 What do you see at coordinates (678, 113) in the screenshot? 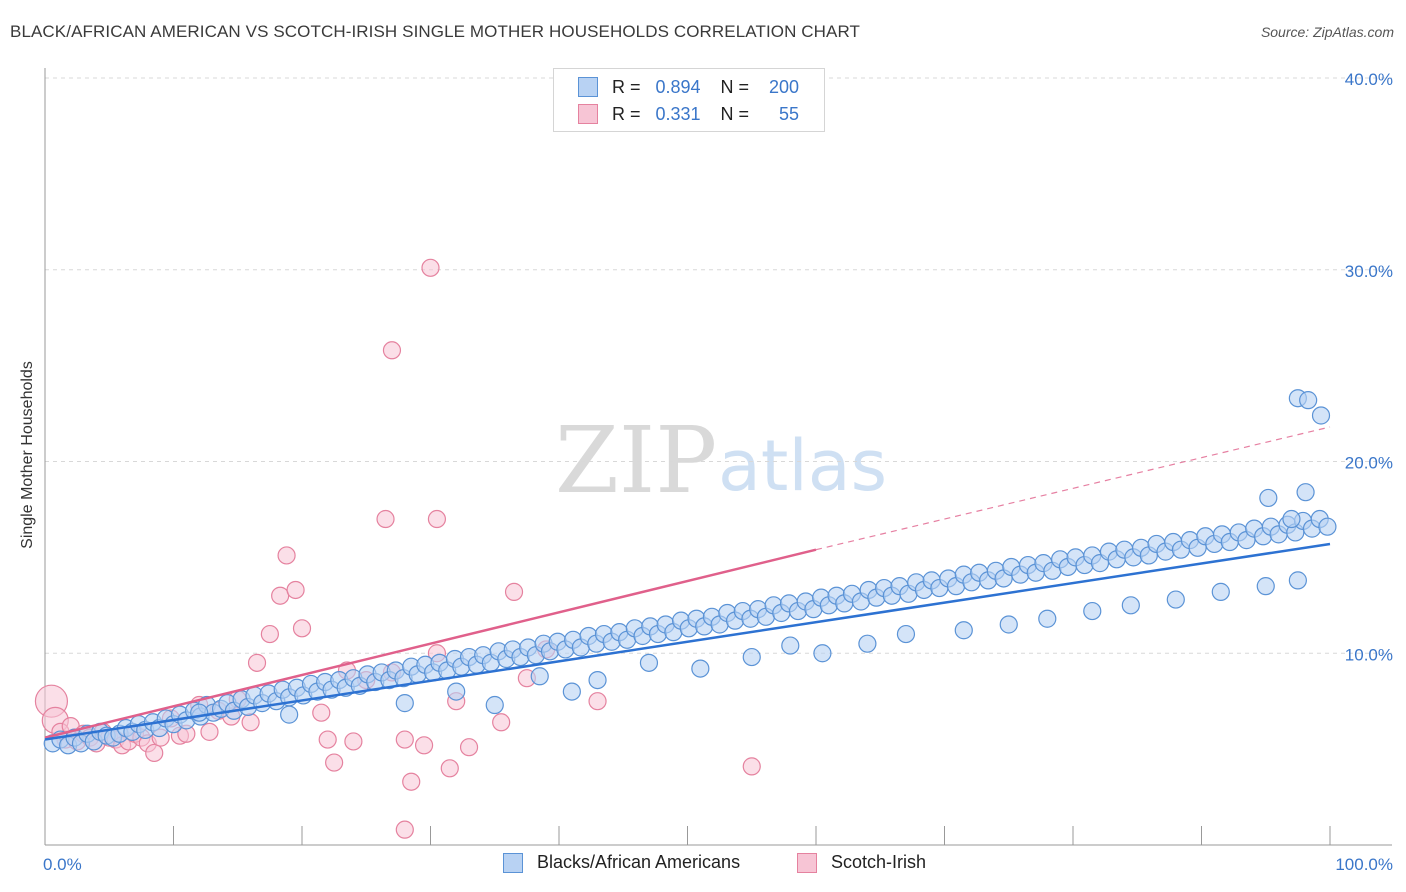
I see `legend-r-value: 0.331` at bounding box center [678, 113].